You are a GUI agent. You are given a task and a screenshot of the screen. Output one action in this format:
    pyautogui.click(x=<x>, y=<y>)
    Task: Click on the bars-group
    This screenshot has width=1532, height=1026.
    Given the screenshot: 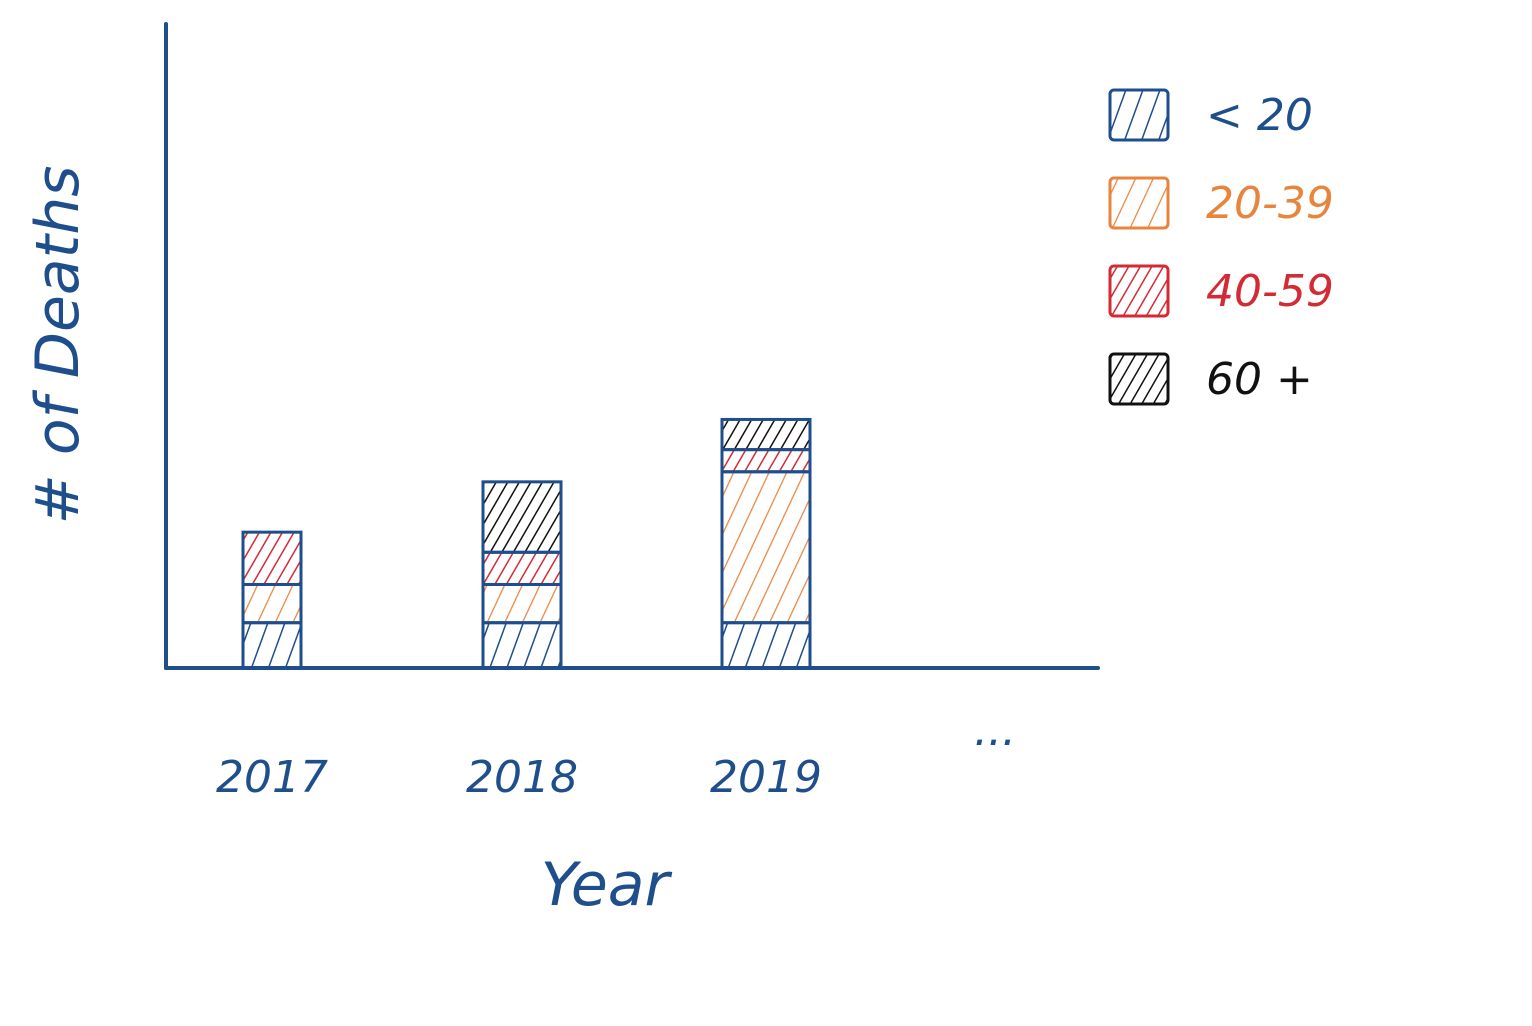 What is the action you would take?
    pyautogui.click(x=526, y=543)
    